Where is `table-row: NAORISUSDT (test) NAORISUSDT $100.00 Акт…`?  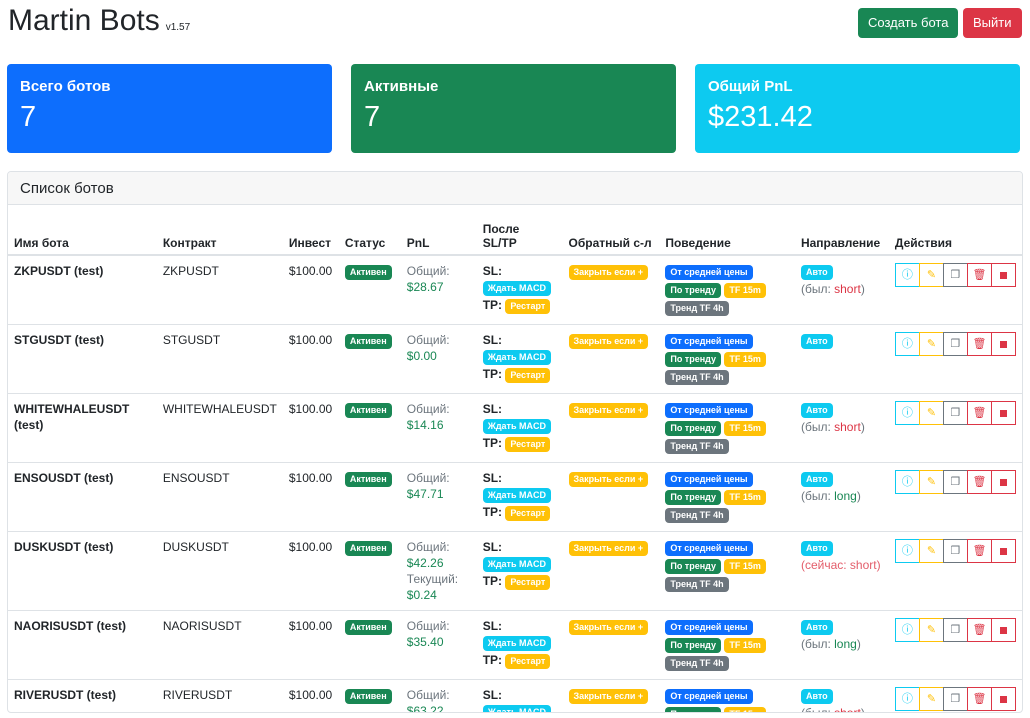
table-row: NAORISUSDT (test) NAORISUSDT $100.00 Акт… is located at coordinates (515, 645).